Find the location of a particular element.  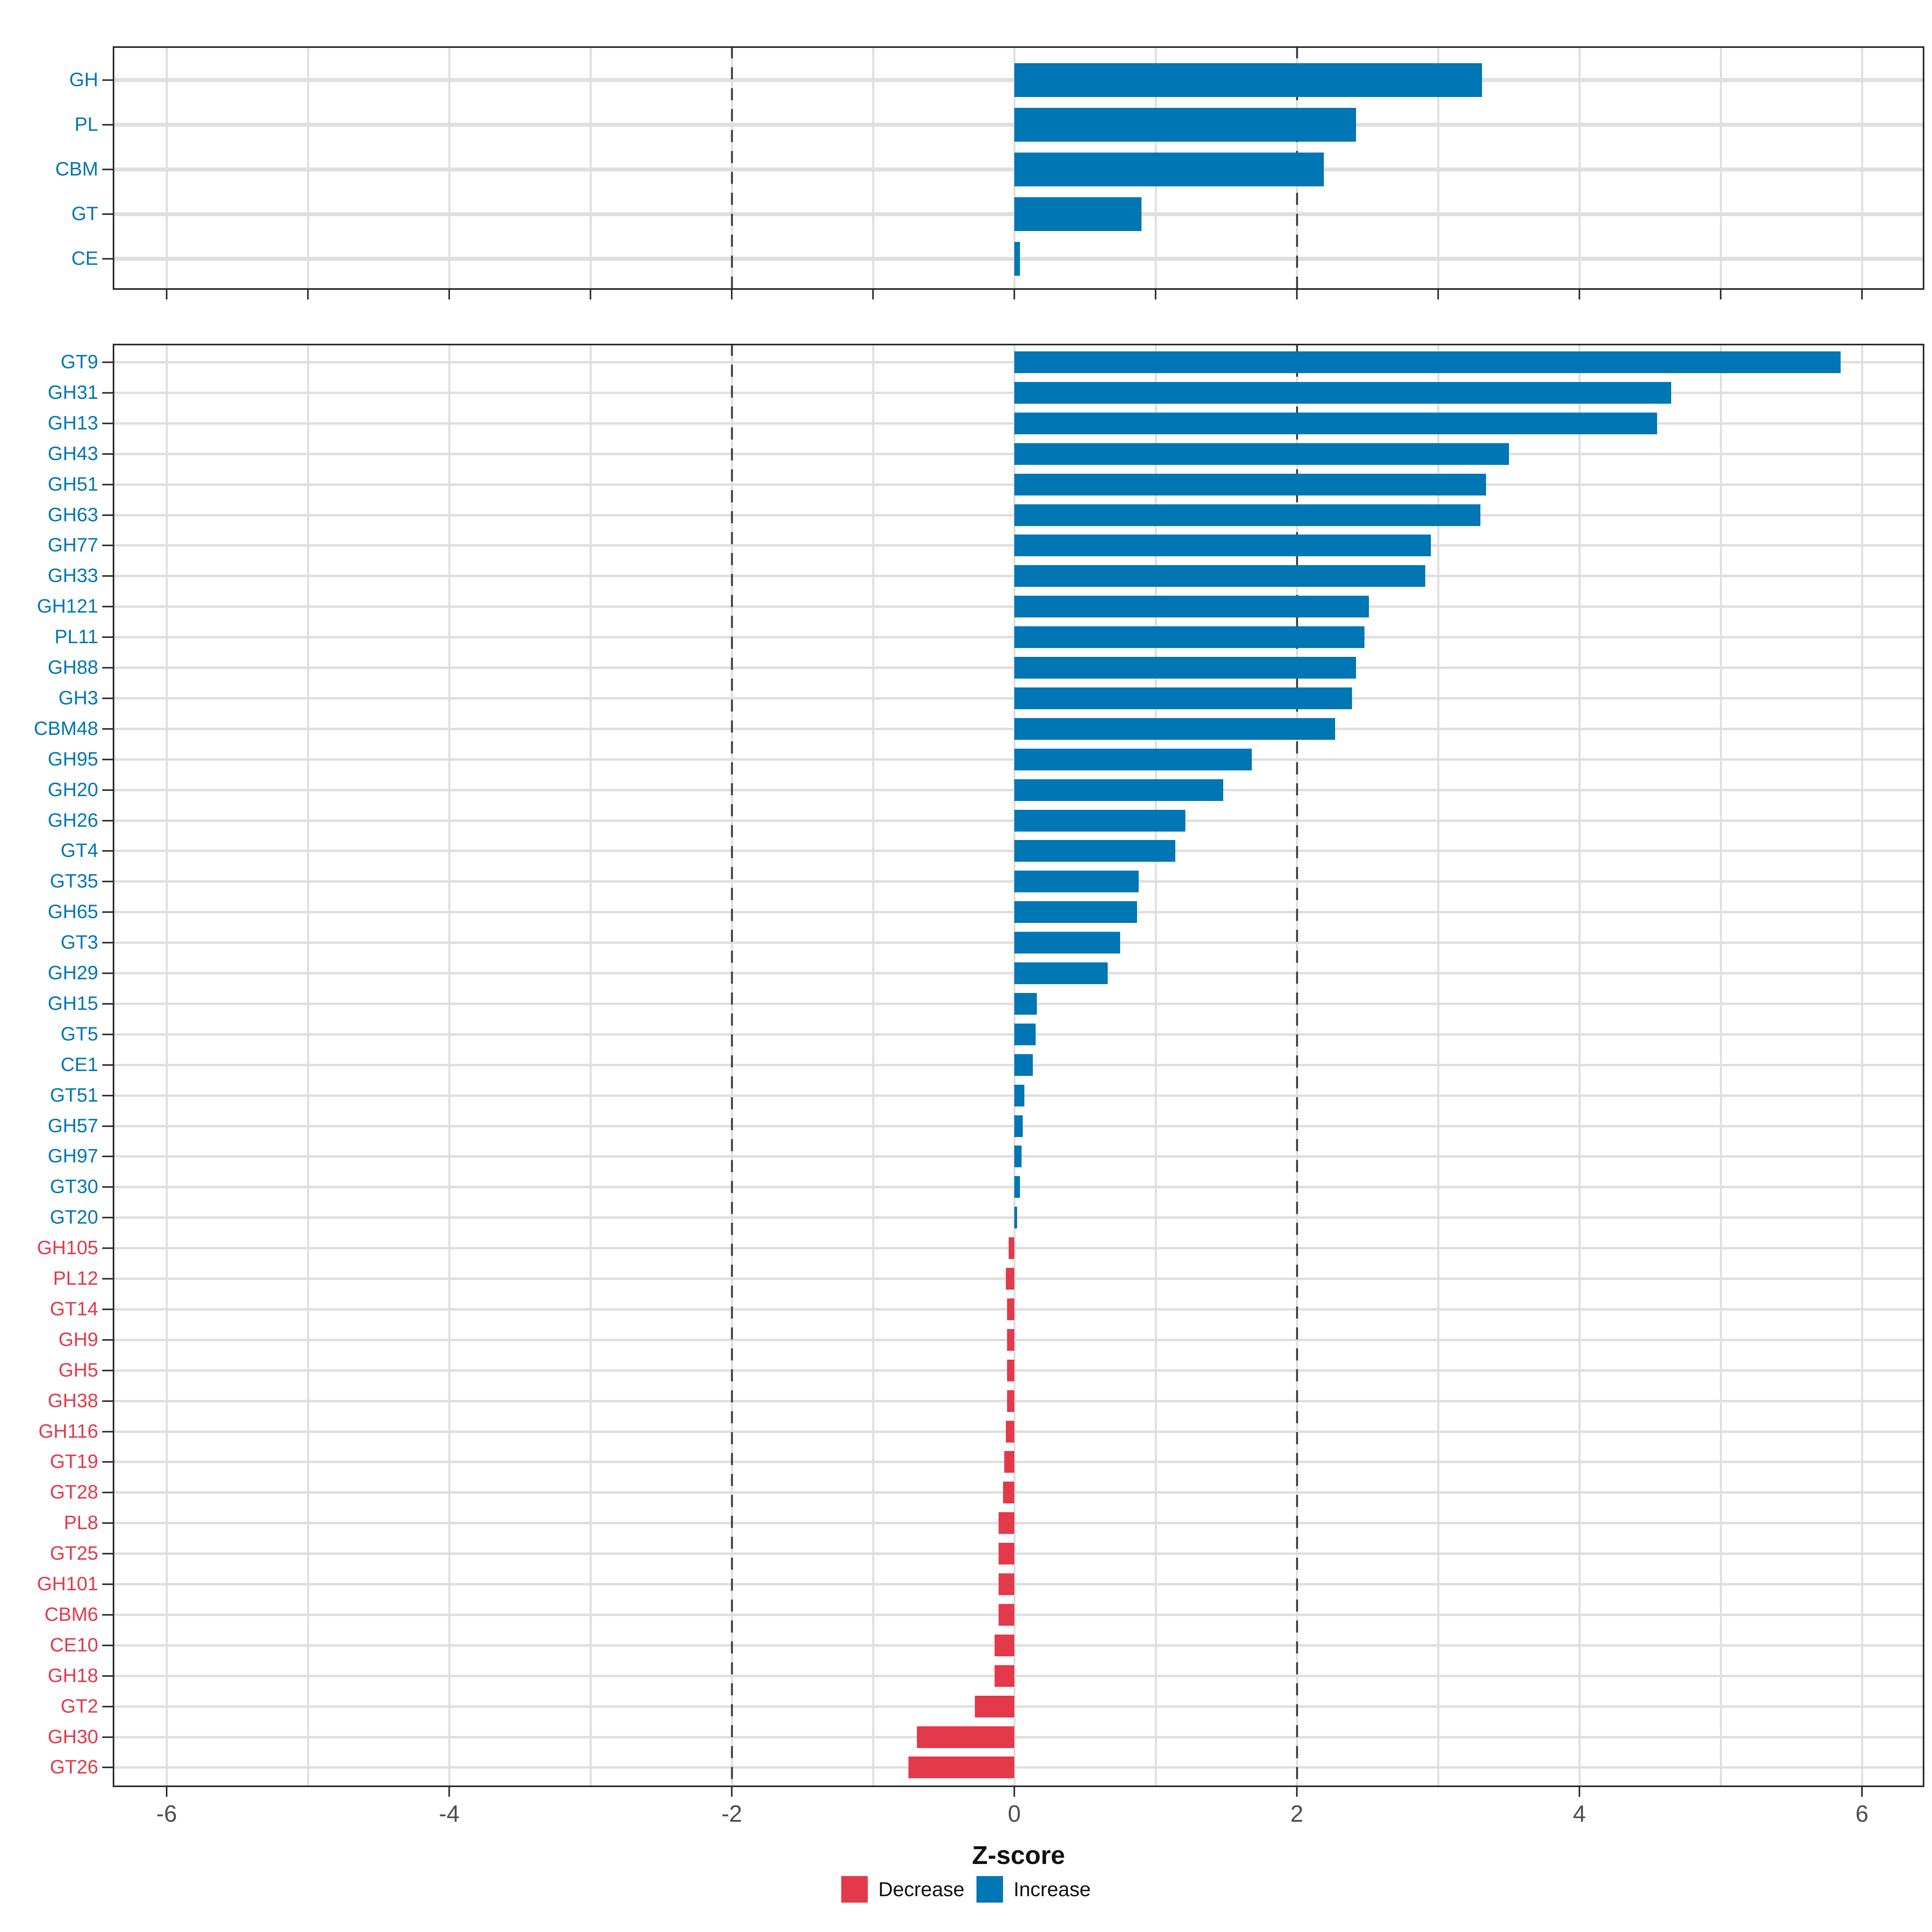

legend-item-decrease: Decrease is located at coordinates (902, 1889).